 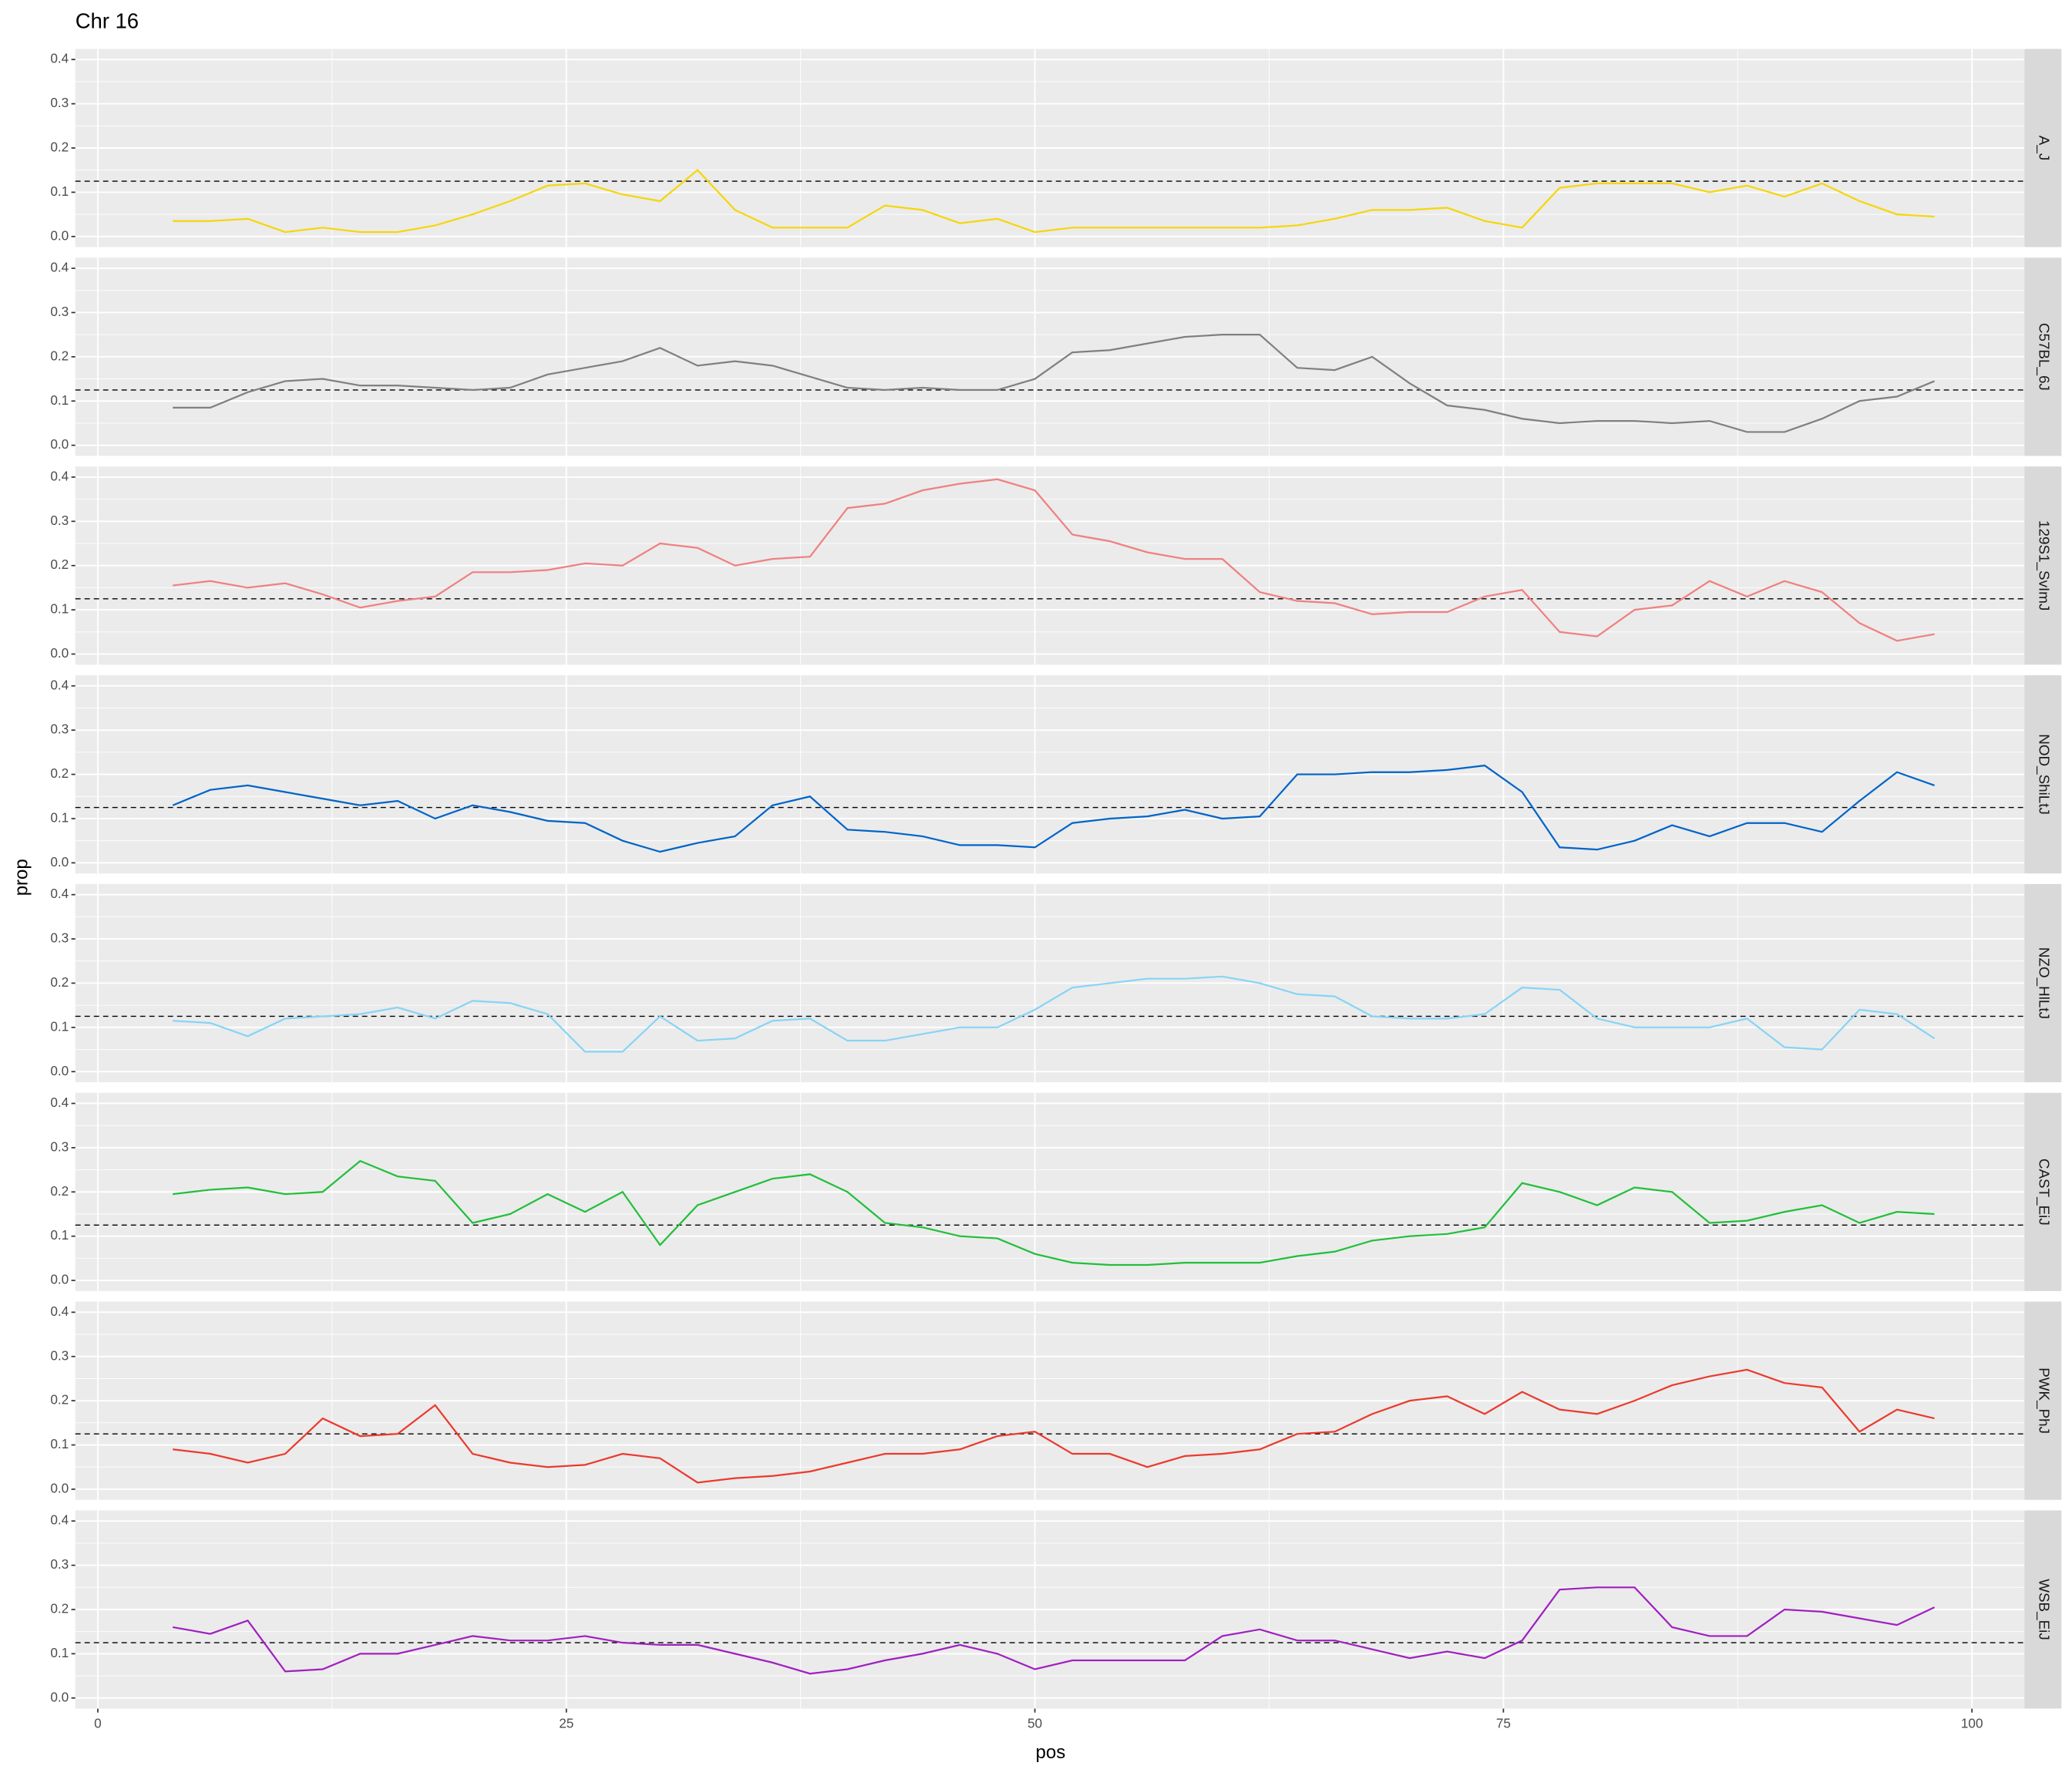 I want to click on strip-label: WSB_EiJ, so click(x=2044, y=1609).